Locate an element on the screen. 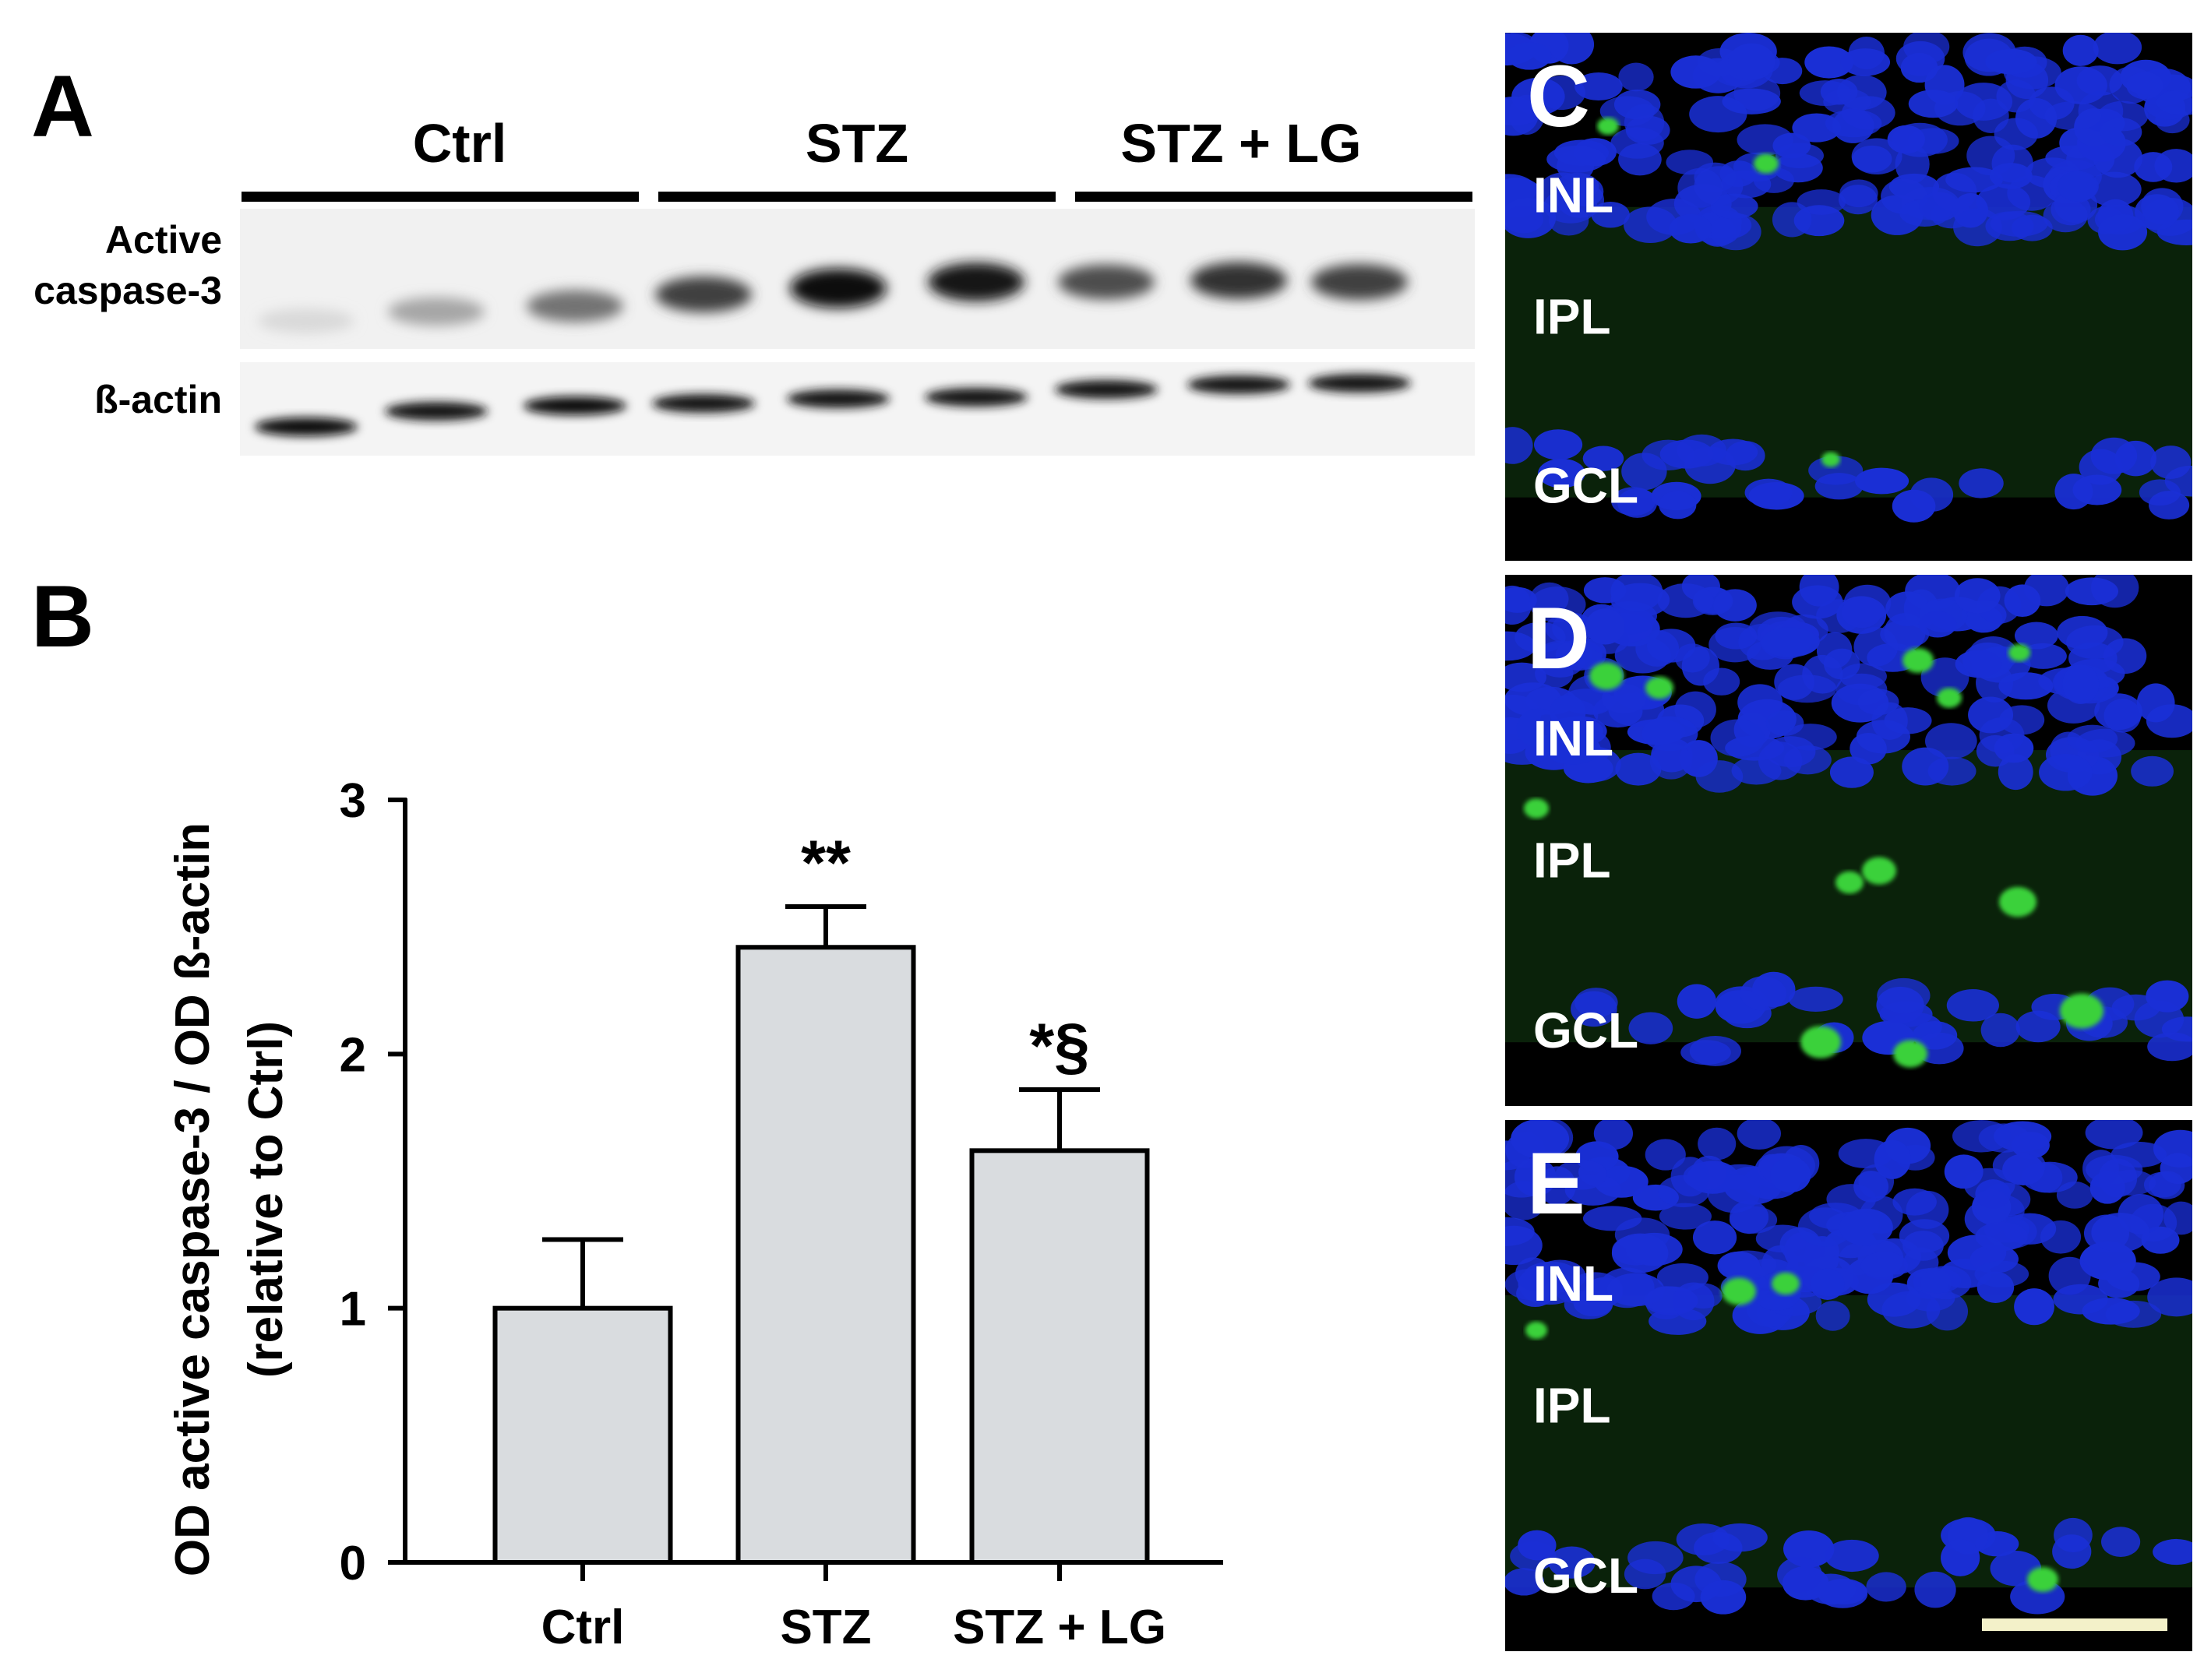  group-bar-stz is located at coordinates (857, 197).